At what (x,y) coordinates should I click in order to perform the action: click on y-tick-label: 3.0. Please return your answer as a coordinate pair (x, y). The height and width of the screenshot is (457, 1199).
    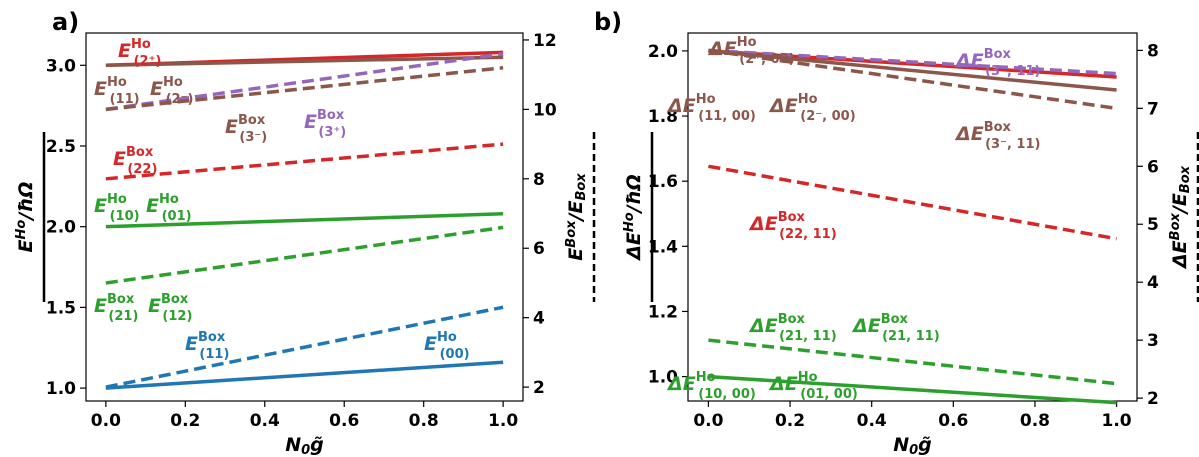
    Looking at the image, I should click on (61, 66).